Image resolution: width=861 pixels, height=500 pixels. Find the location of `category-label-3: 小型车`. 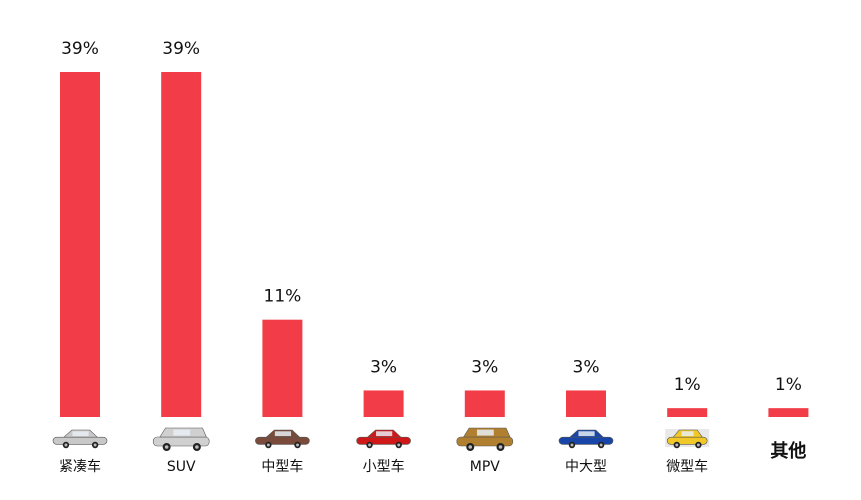

category-label-3: 小型车 is located at coordinates (384, 466).